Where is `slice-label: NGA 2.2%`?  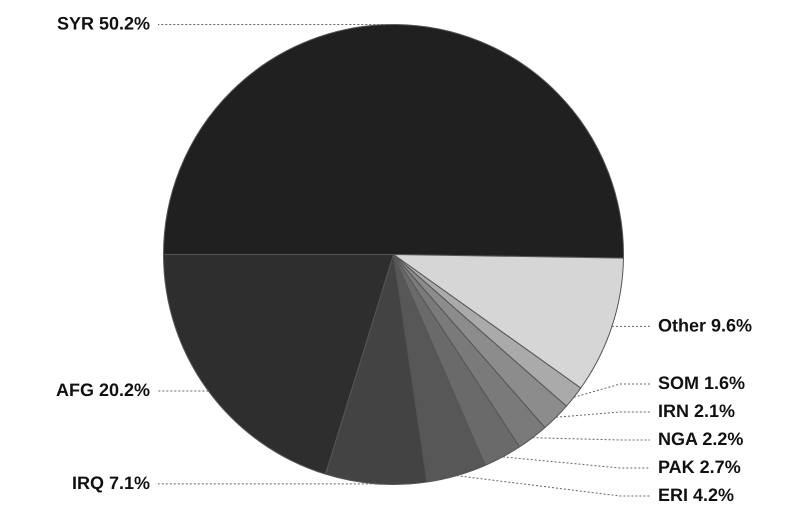 slice-label: NGA 2.2% is located at coordinates (701, 438).